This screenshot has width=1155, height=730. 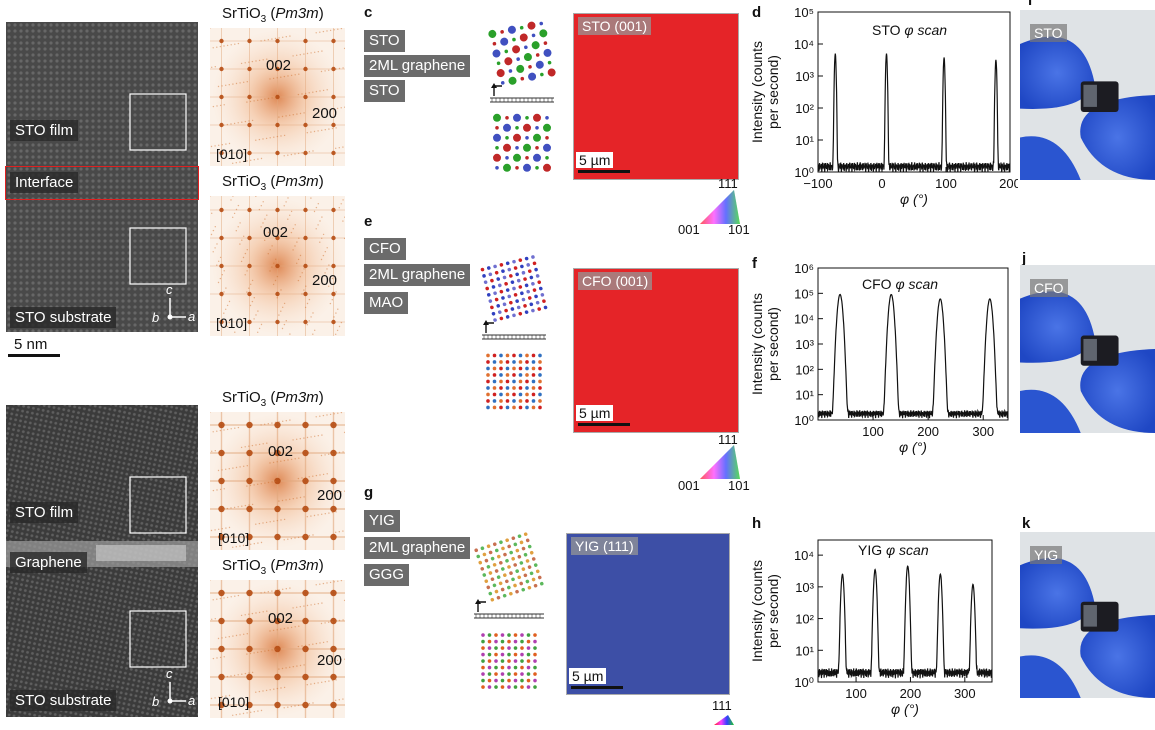 I want to click on fft-title-b-top: SrTiO3 (Pm3m), so click(x=273, y=399).